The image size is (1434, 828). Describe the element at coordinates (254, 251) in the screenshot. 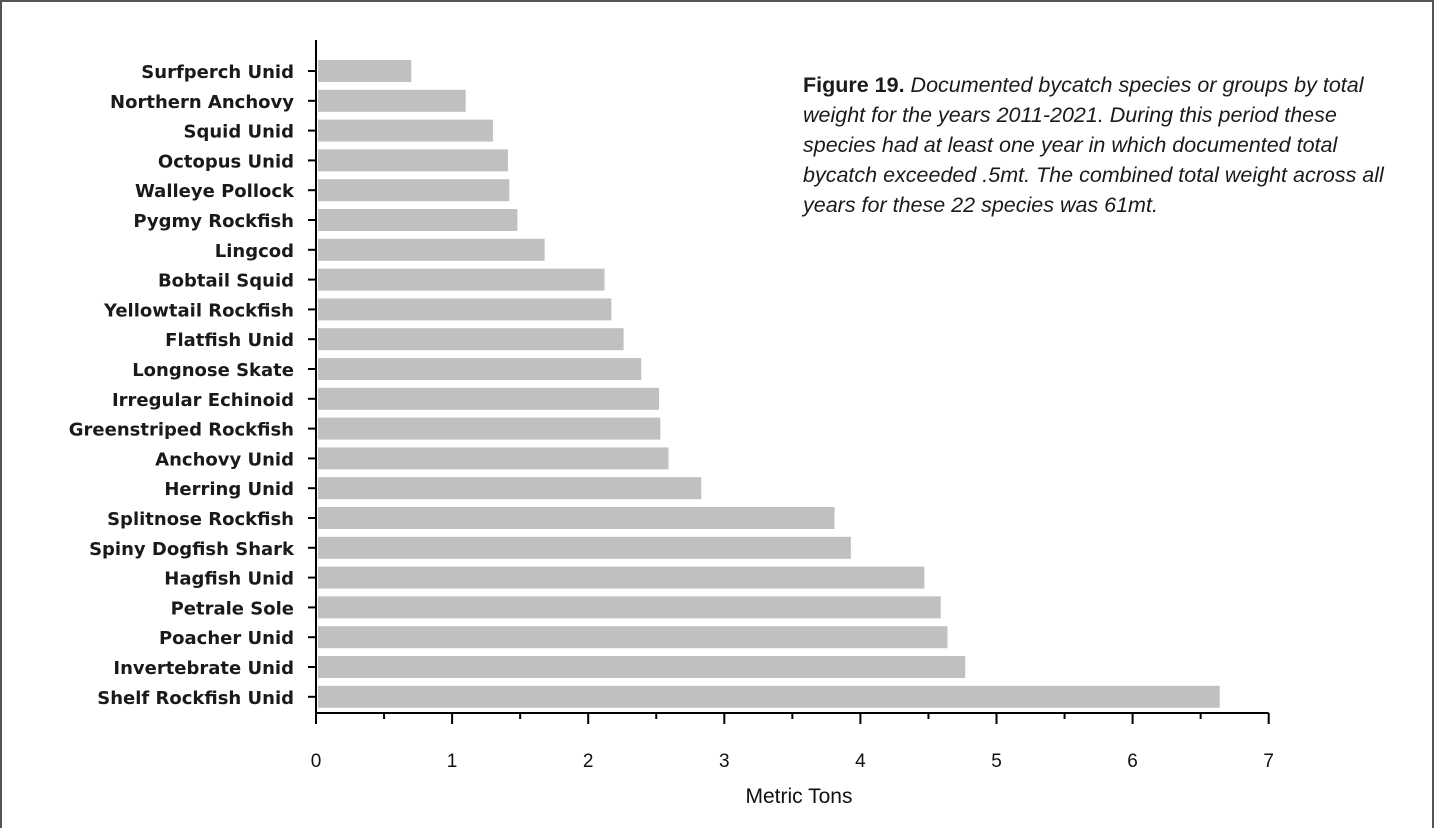

I see `category-label-lingcod: Lingcod` at that location.